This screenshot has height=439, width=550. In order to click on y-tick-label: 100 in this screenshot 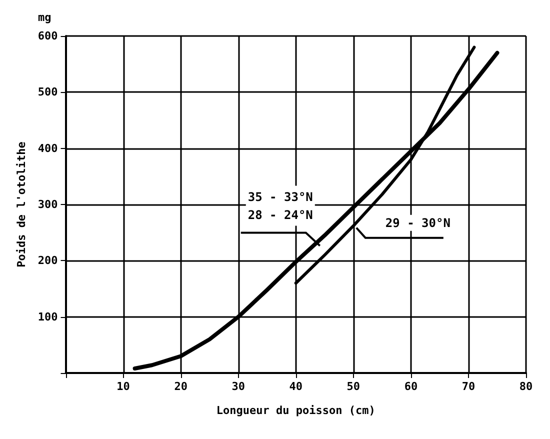, I will do `click(48, 317)`.